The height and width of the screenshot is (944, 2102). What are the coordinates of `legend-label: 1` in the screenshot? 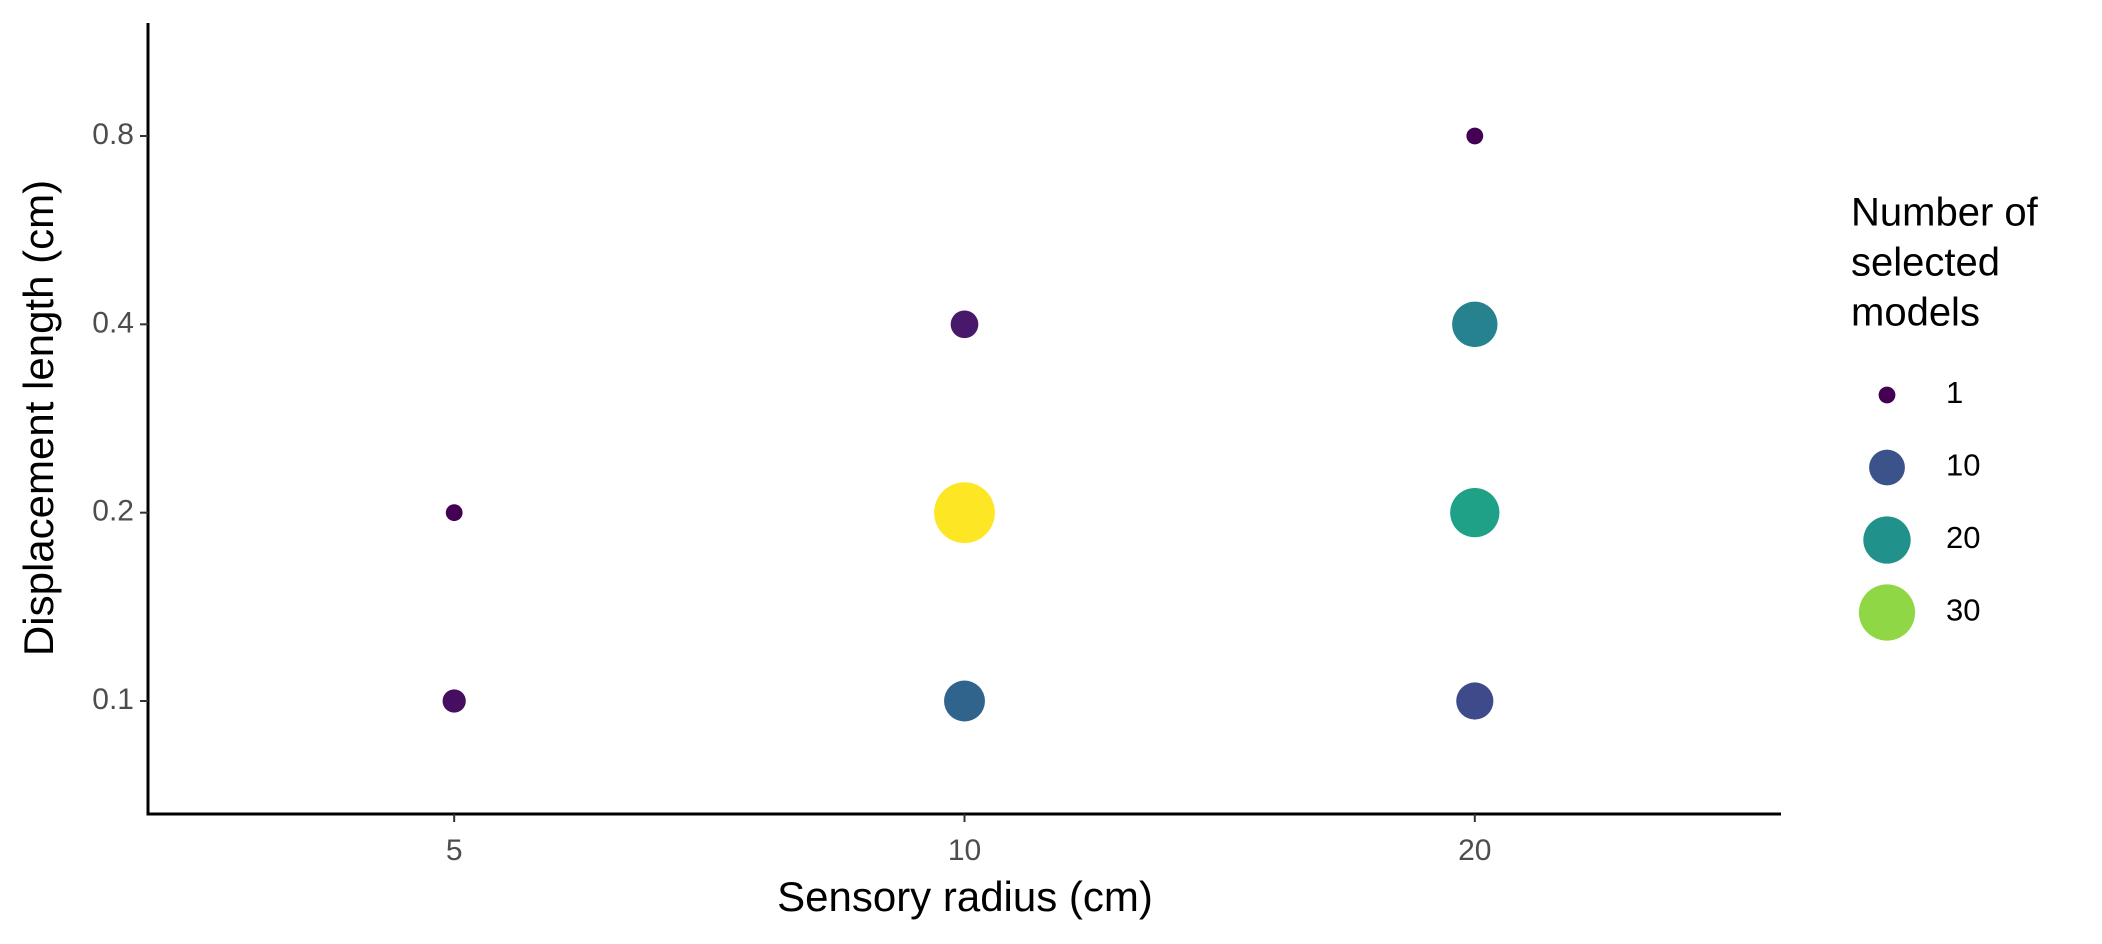 It's located at (1954, 392).